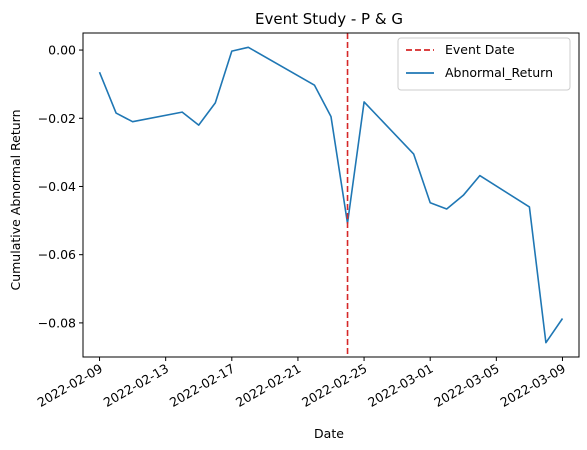  Describe the element at coordinates (329, 19) in the screenshot. I see `chart-title: Event Study - P & G` at that location.